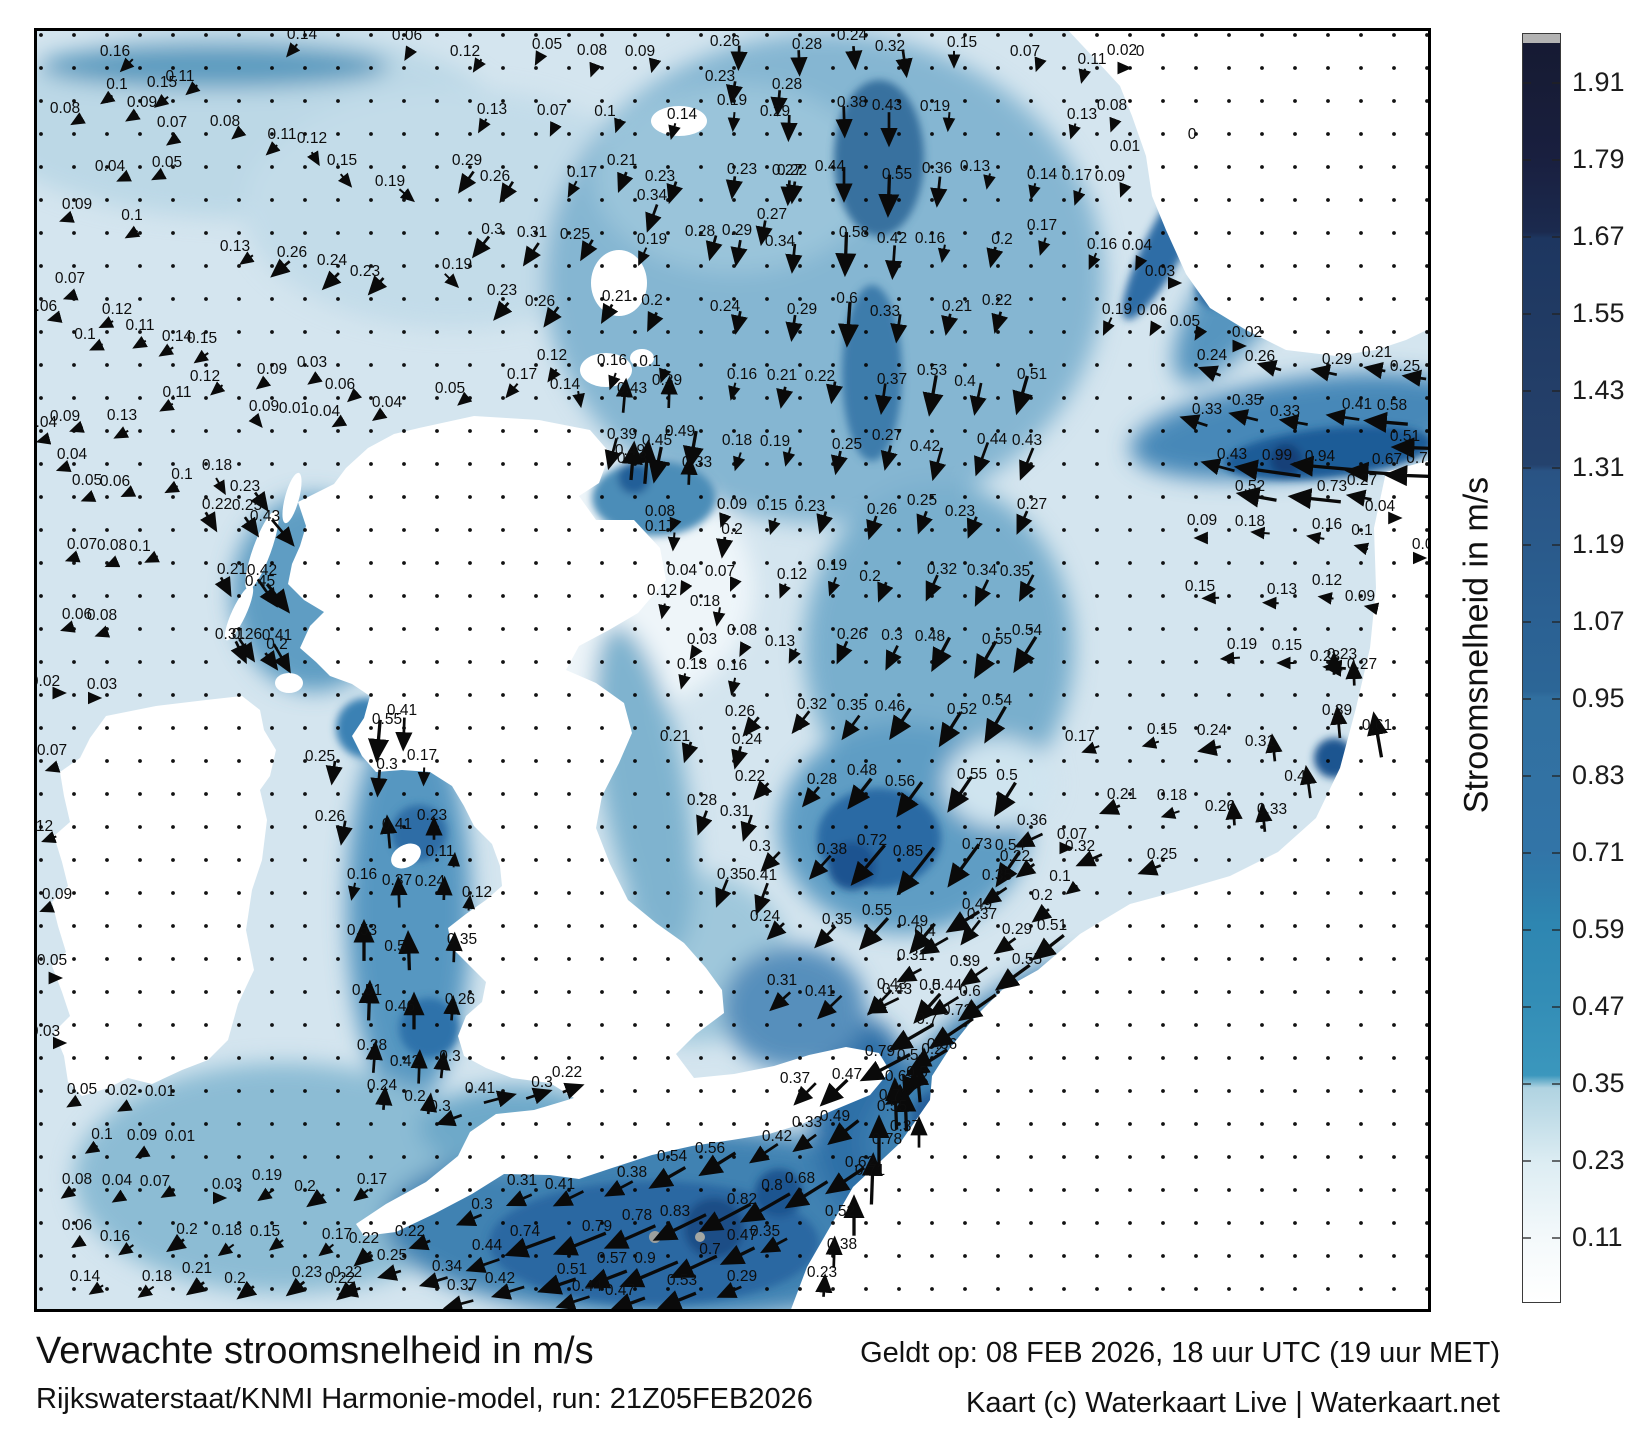  Describe the element at coordinates (1200, 586) in the screenshot. I see `speed-label: 0.15` at that location.